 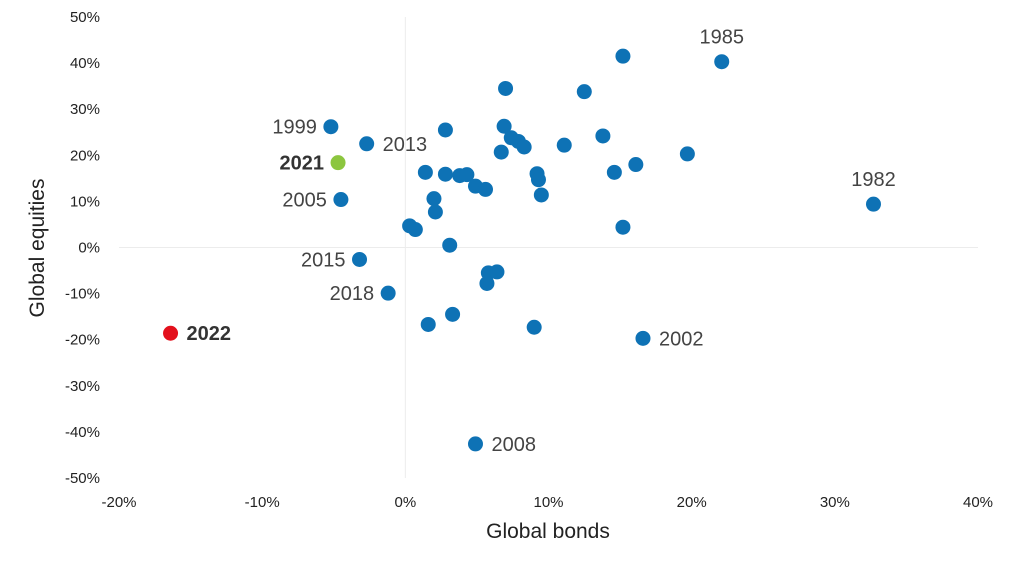 What do you see at coordinates (294, 128) in the screenshot?
I see `label-1999: 1999` at bounding box center [294, 128].